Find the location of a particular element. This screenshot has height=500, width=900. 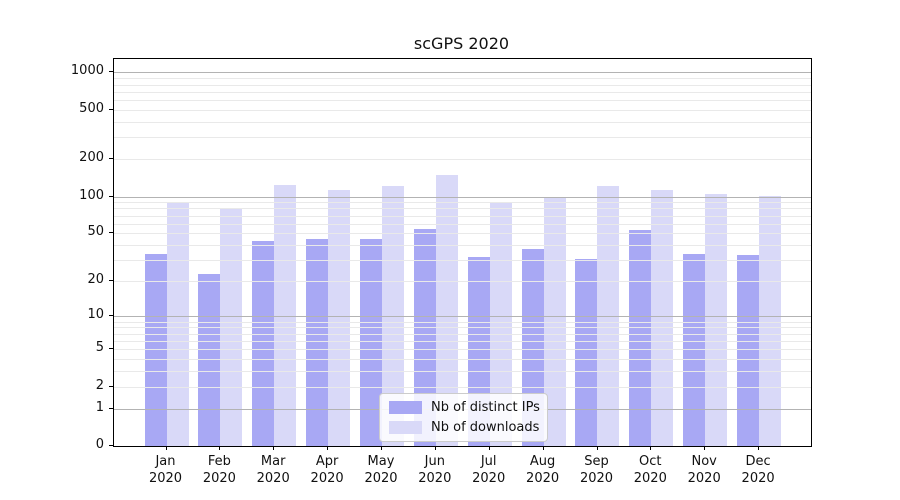

legend-swatch-downloads is located at coordinates (405, 427).